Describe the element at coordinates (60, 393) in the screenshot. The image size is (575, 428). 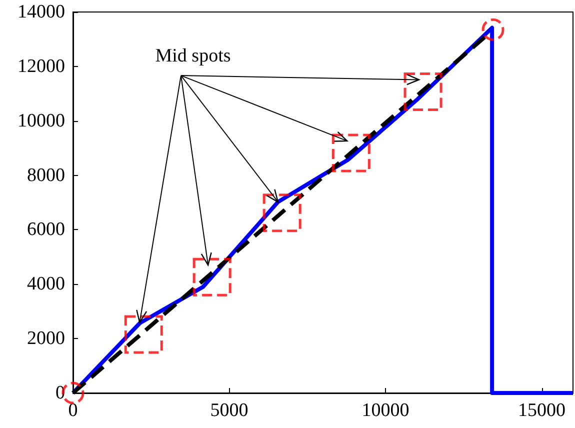
I see `y-tick-label: 0` at that location.